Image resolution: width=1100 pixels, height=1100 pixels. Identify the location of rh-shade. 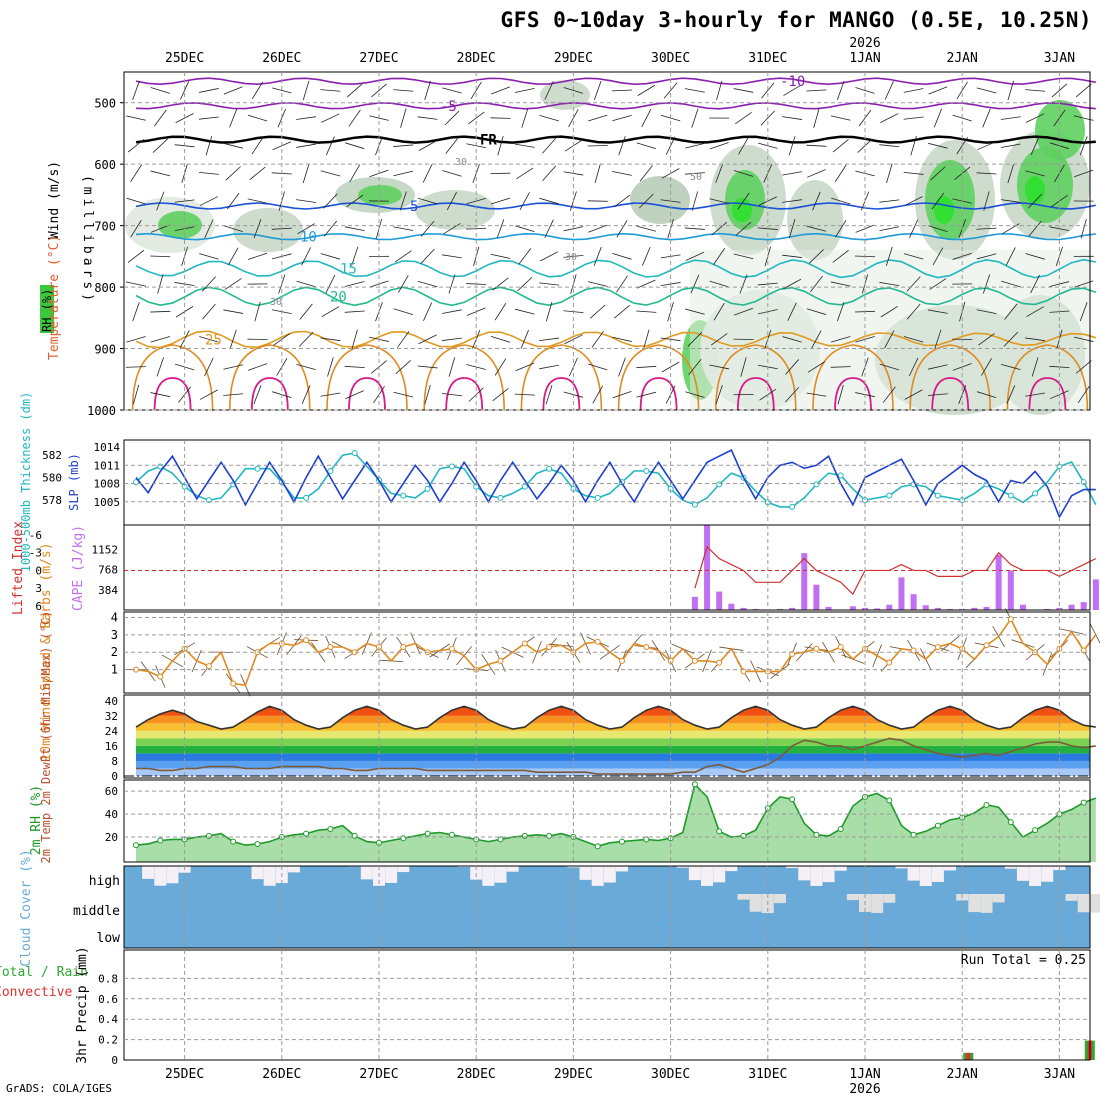
(660, 200).